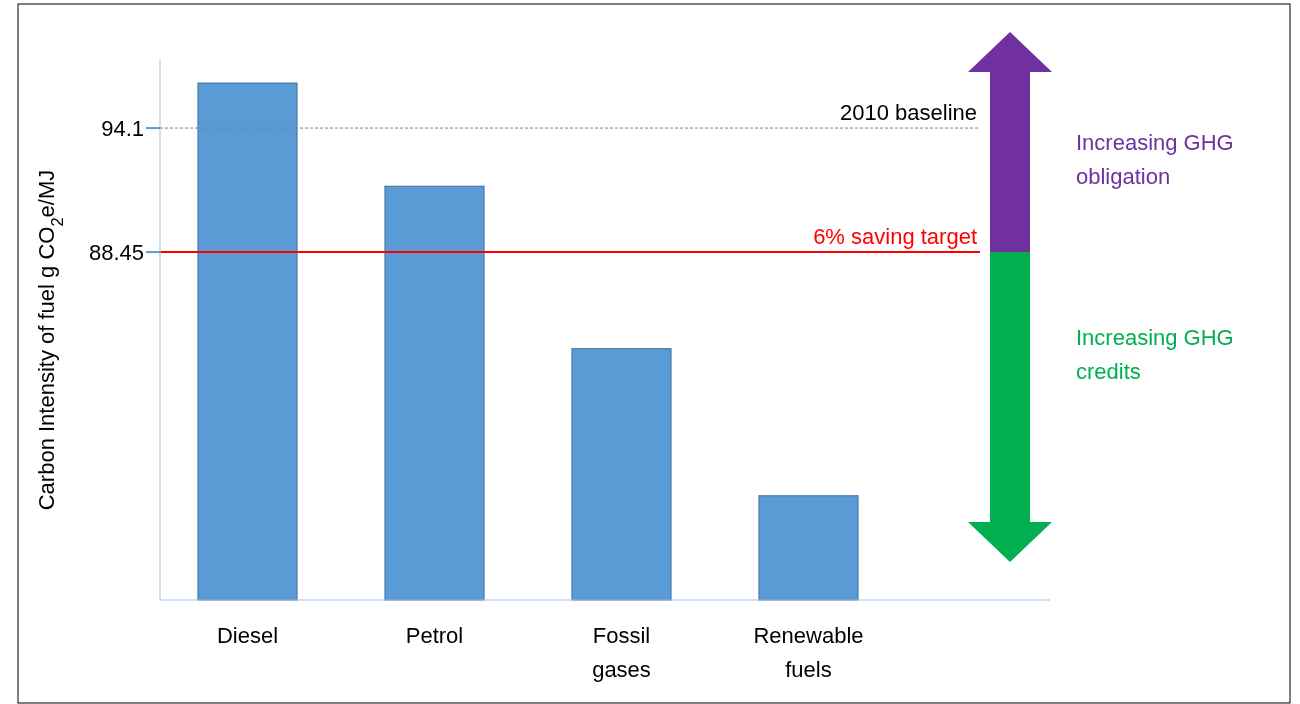 The image size is (1300, 704). Describe the element at coordinates (122, 128) in the screenshot. I see `y-tick-label: 94.1` at that location.